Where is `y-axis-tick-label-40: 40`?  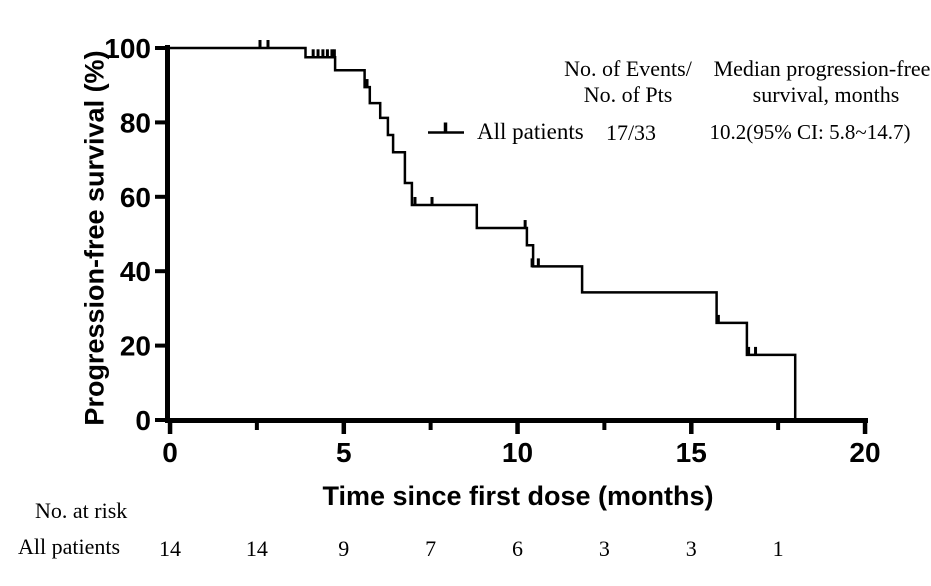 y-axis-tick-label-40: 40 is located at coordinates (135, 271).